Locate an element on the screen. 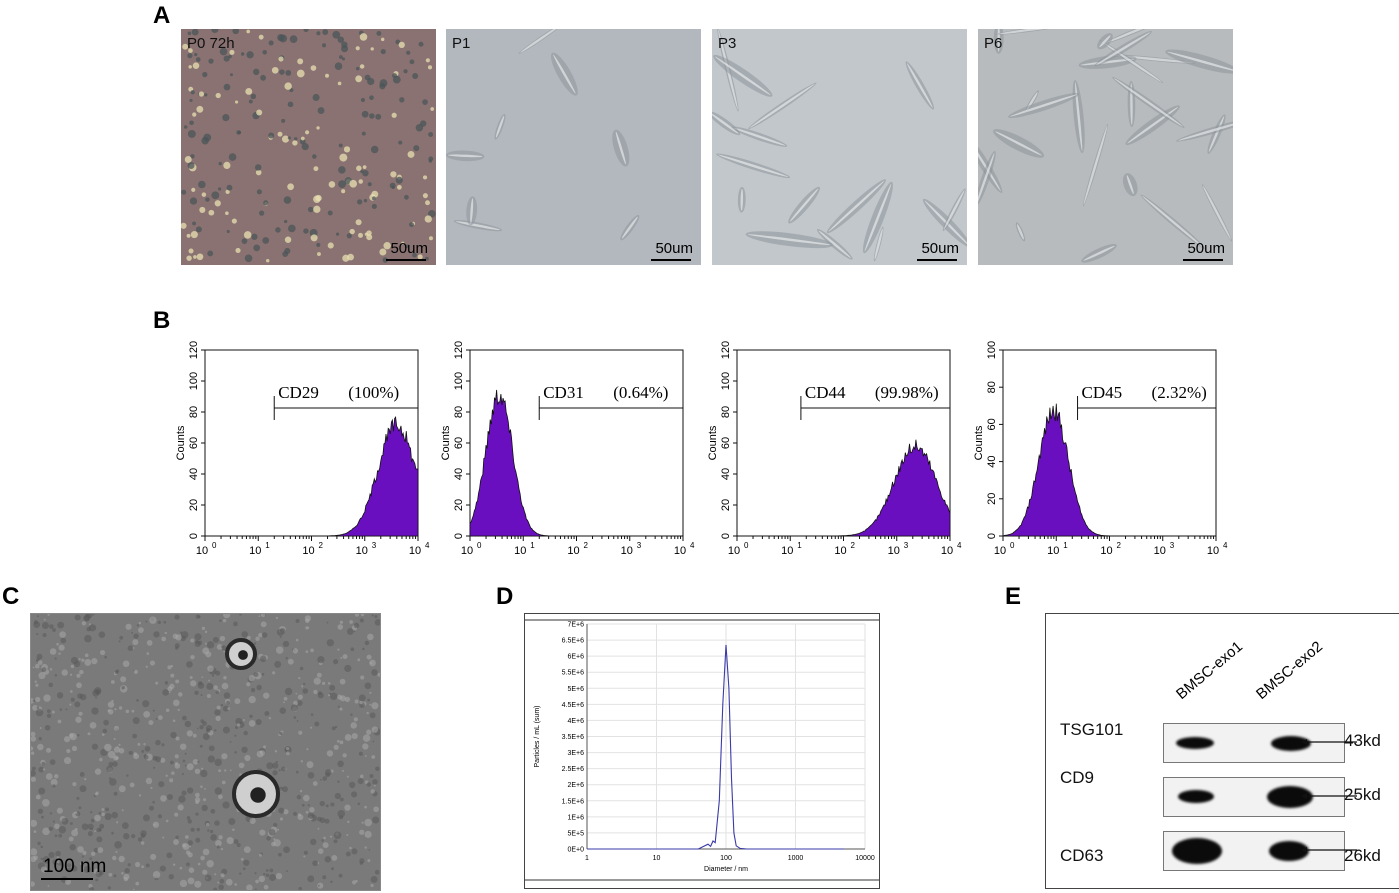  tem-scale-bar is located at coordinates (67, 879).